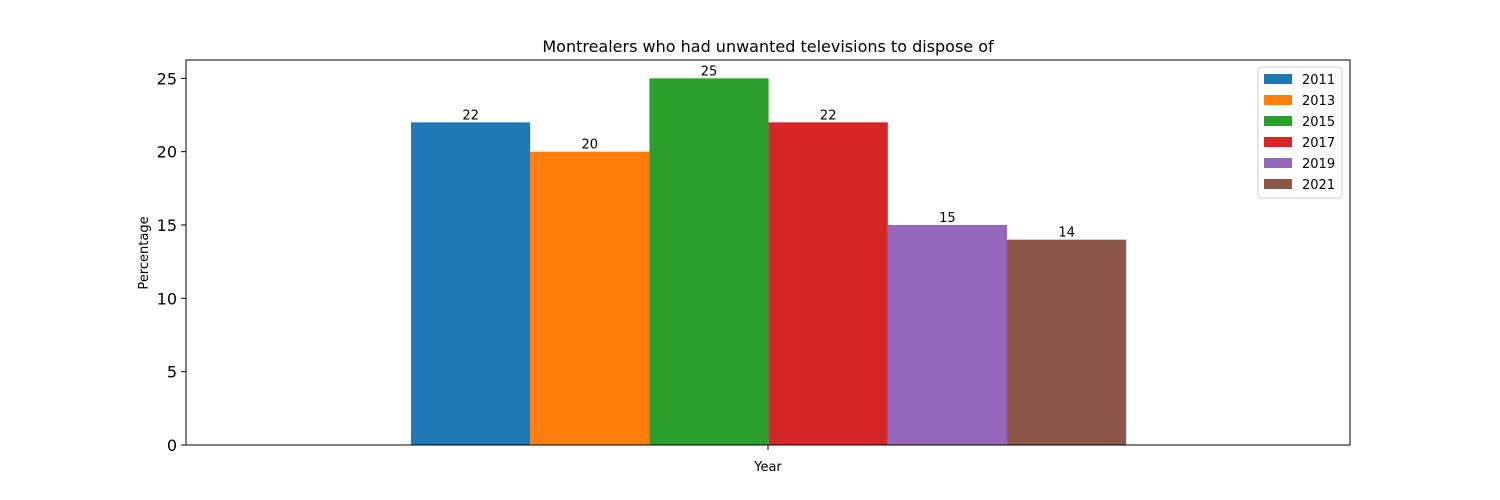 The width and height of the screenshot is (1500, 500). What do you see at coordinates (1318, 143) in the screenshot?
I see `legend-label-2017: 2017` at bounding box center [1318, 143].